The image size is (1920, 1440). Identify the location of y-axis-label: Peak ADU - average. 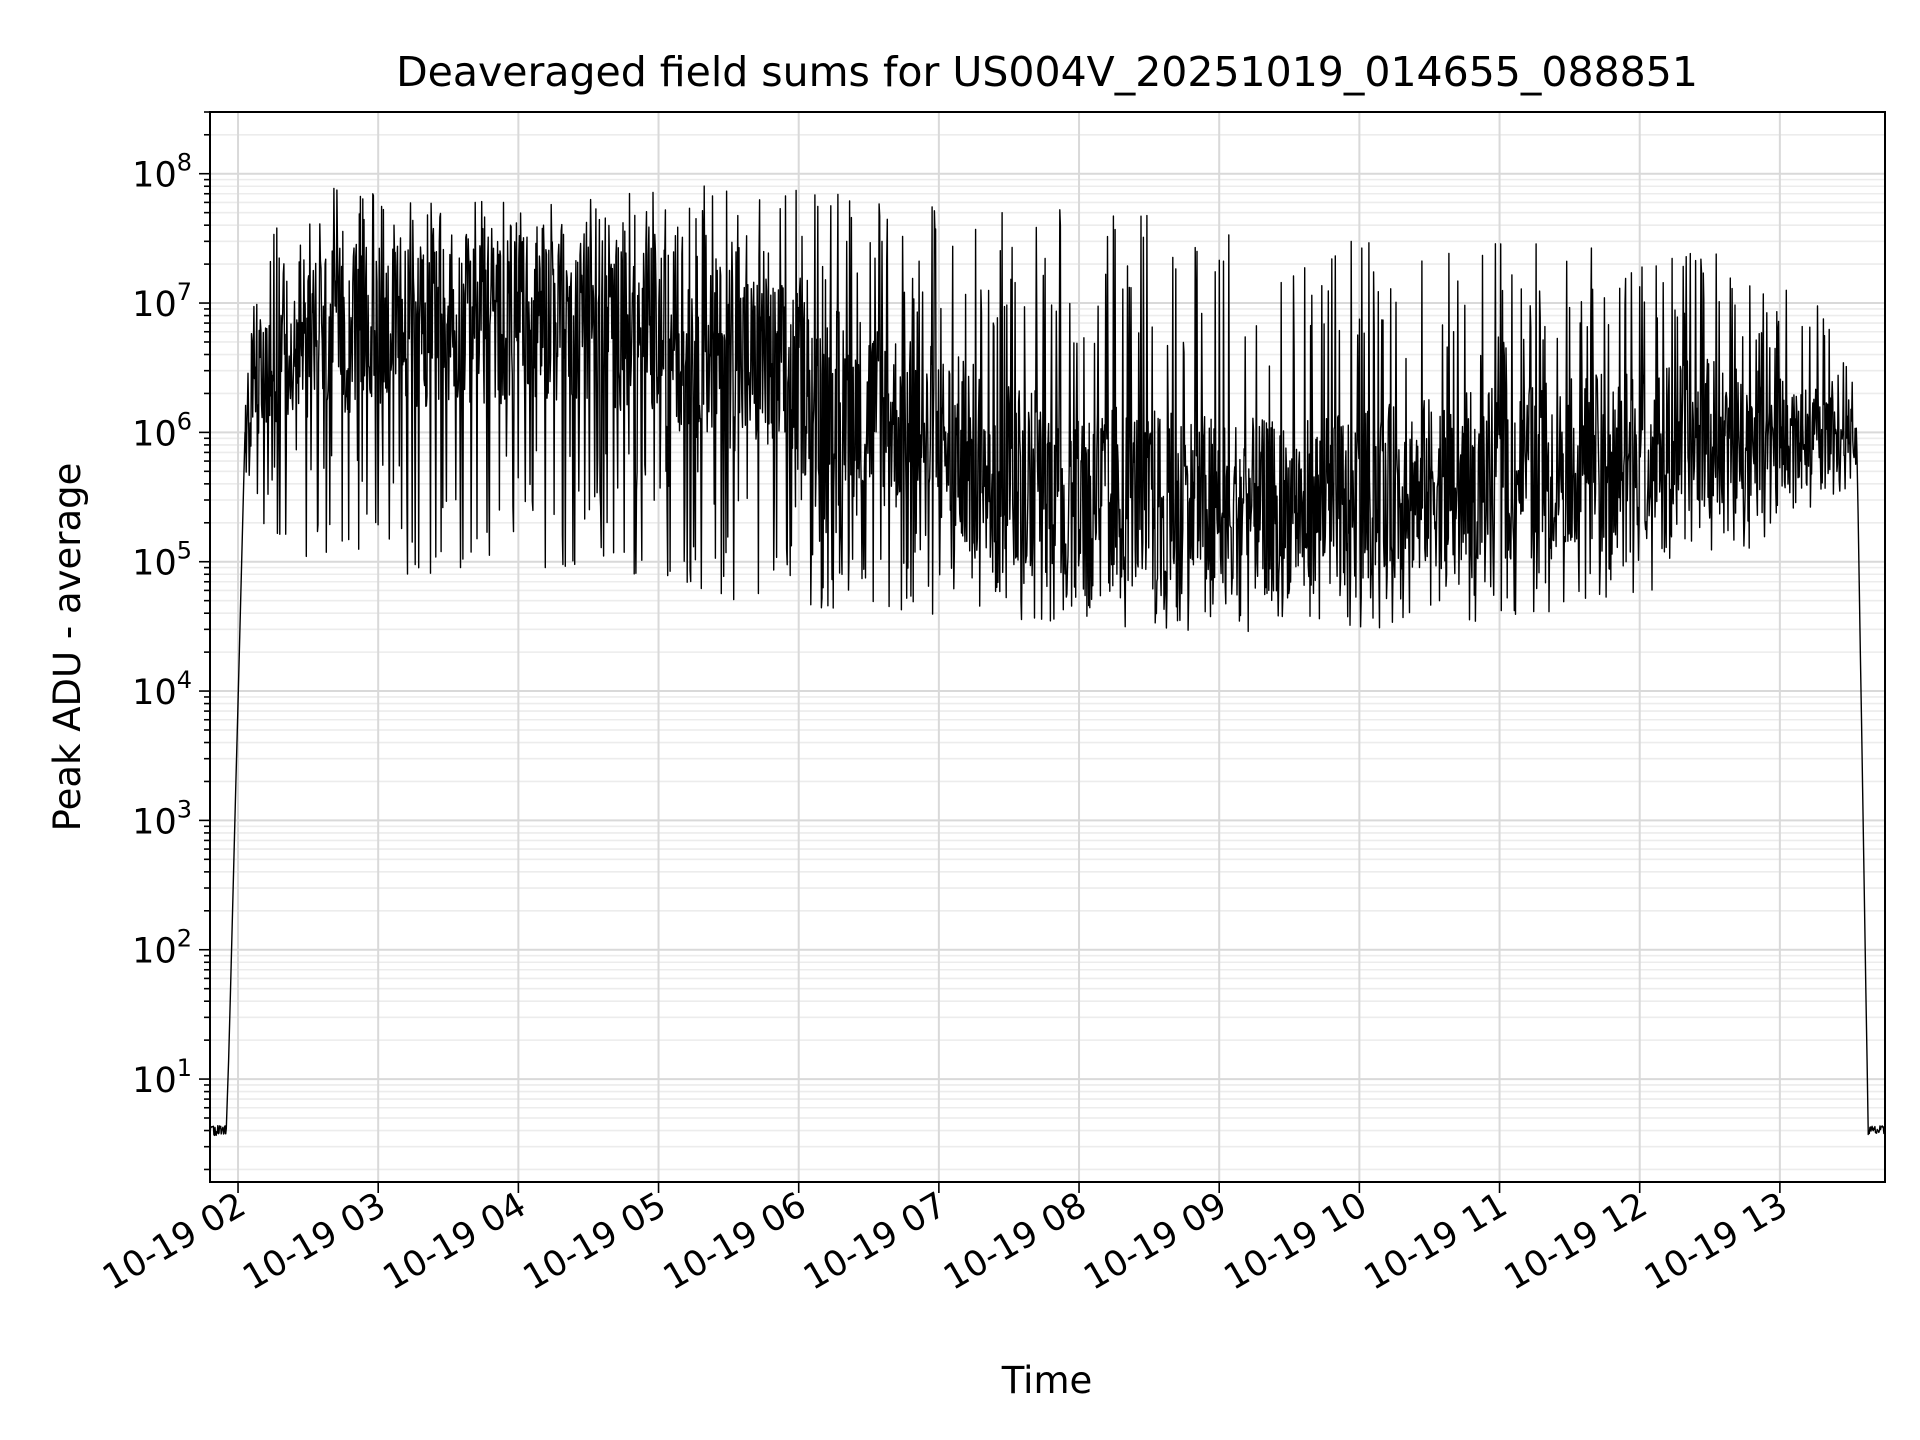
(67, 647).